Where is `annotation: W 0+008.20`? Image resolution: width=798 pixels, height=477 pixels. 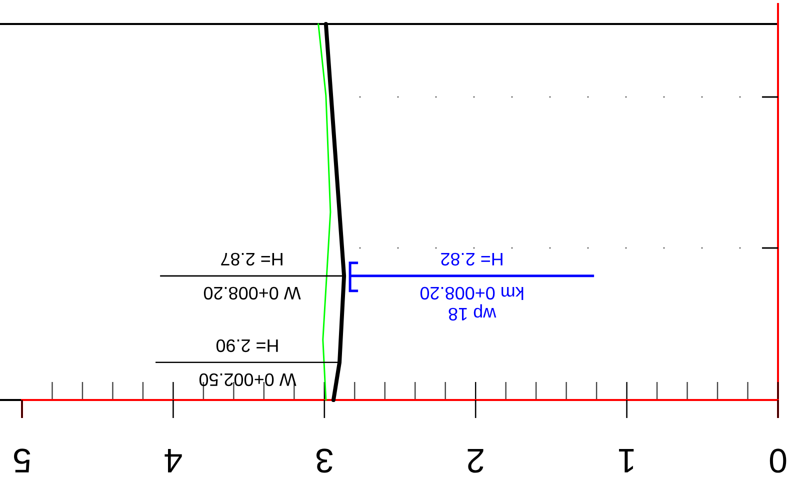
annotation: W 0+008.20 is located at coordinates (252, 292).